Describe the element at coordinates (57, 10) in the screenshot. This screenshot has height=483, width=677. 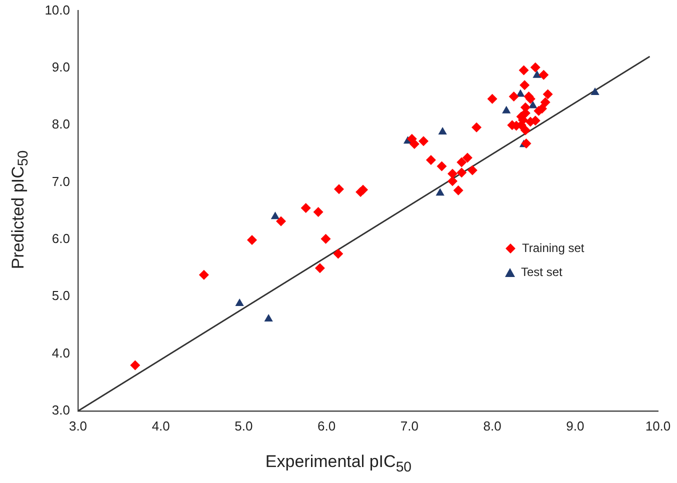
I see `y-tick-label: 10.0` at that location.